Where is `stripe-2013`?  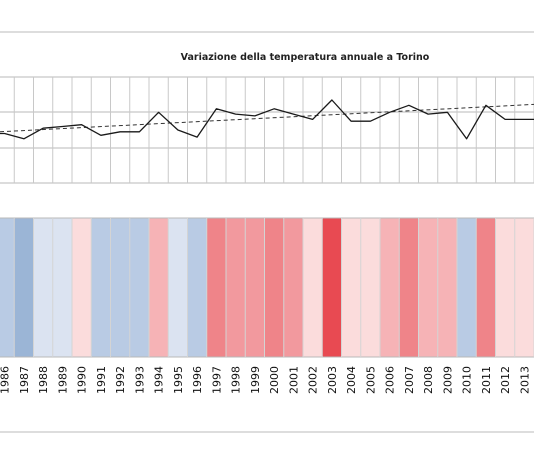 stripe-2013 is located at coordinates (524, 287).